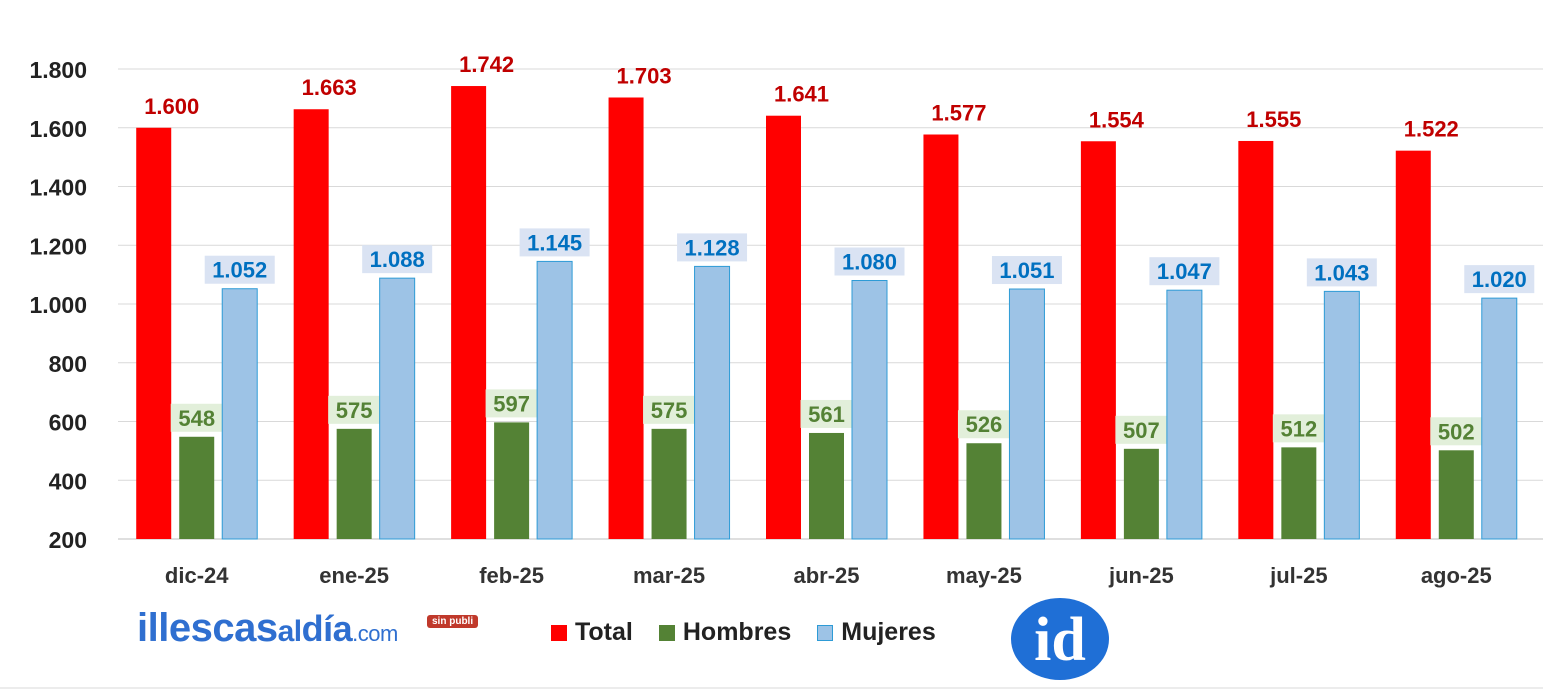 The width and height of the screenshot is (1543, 695). What do you see at coordinates (1431, 129) in the screenshot?
I see `data-label-total: 1.522` at bounding box center [1431, 129].